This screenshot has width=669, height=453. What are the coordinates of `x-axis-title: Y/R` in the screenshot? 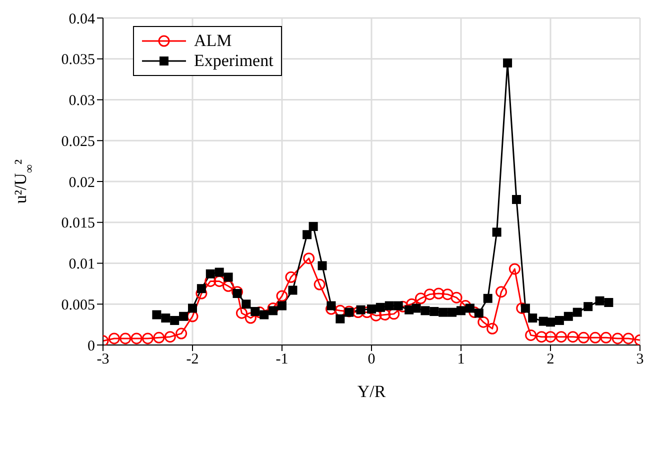 It's located at (371, 391).